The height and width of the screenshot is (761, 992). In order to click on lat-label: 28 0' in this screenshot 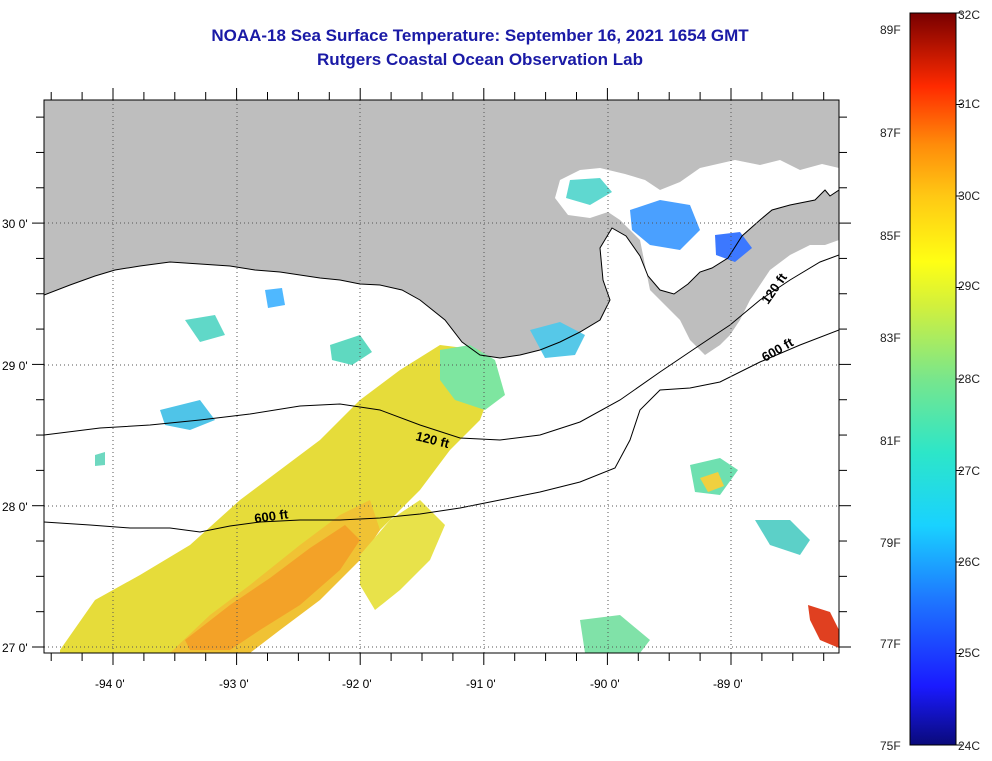, I will do `click(15, 507)`.